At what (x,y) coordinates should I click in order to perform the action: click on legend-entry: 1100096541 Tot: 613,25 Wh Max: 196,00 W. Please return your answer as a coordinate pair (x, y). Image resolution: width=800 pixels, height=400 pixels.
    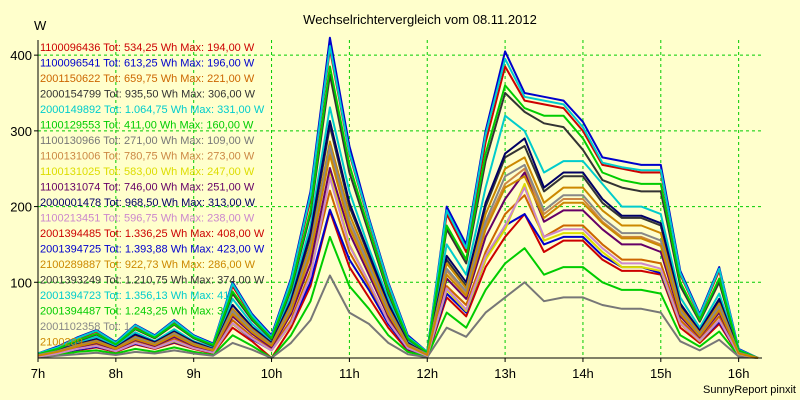
    Looking at the image, I should click on (147, 64).